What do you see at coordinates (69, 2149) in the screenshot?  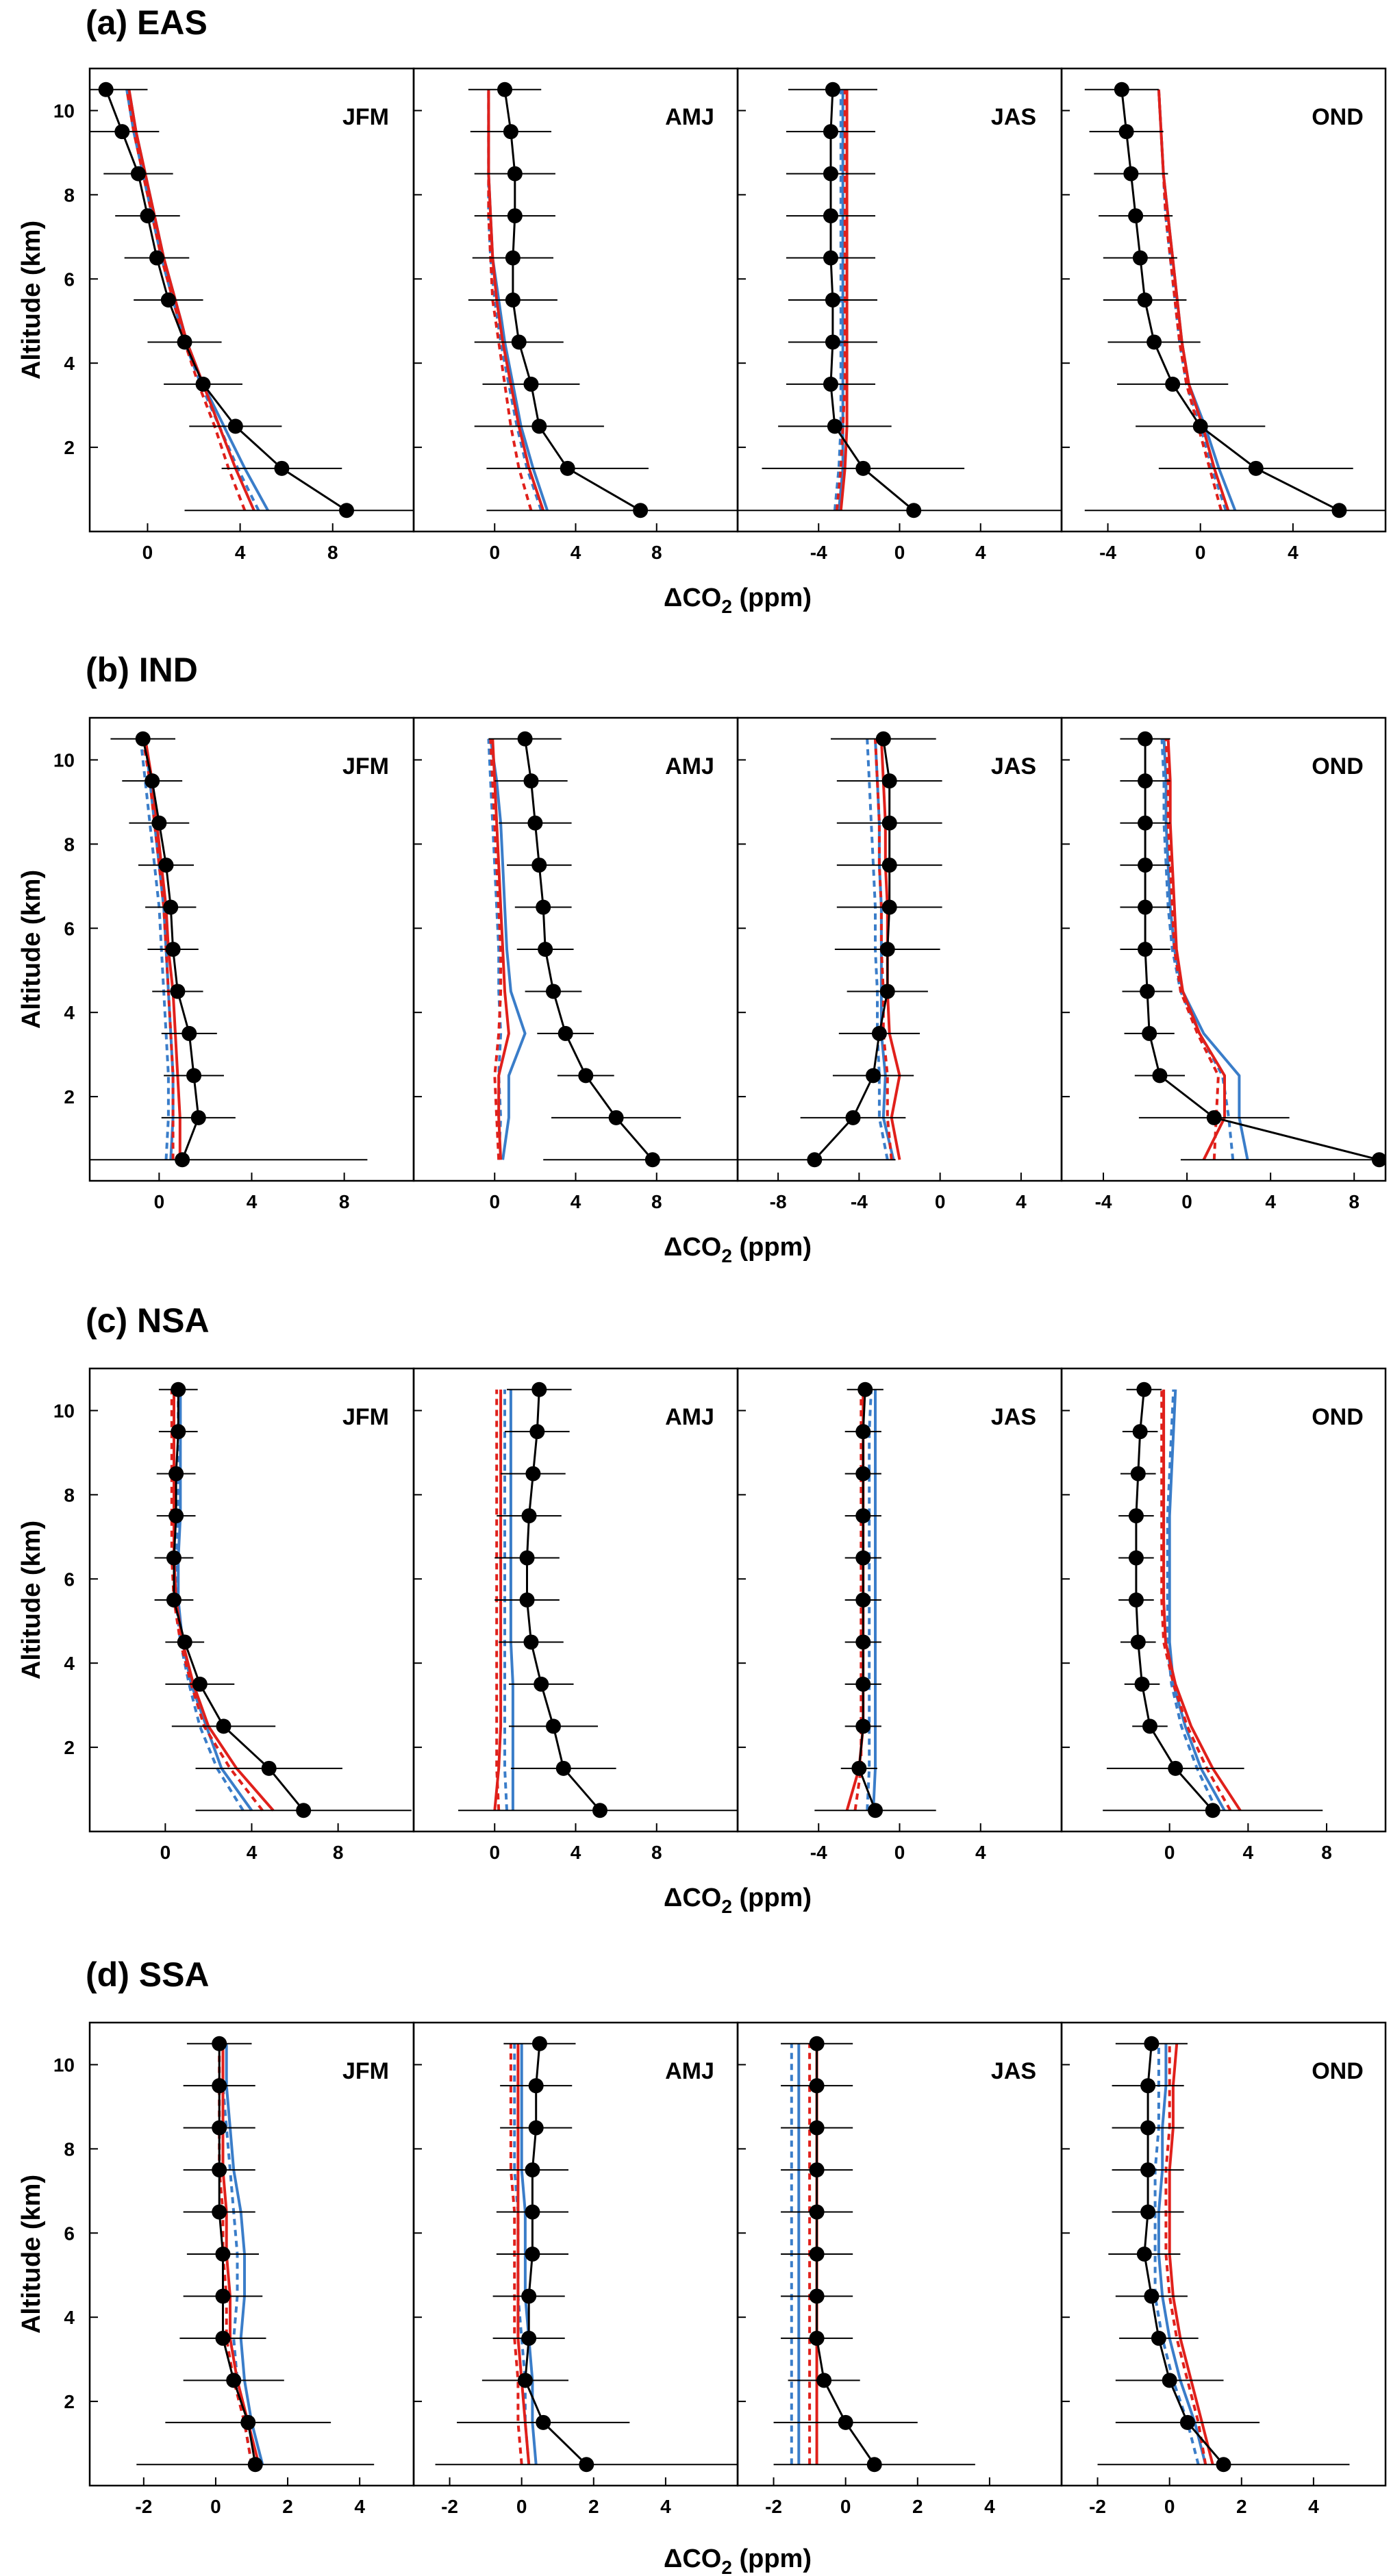 I see `y-tick-label: 8` at bounding box center [69, 2149].